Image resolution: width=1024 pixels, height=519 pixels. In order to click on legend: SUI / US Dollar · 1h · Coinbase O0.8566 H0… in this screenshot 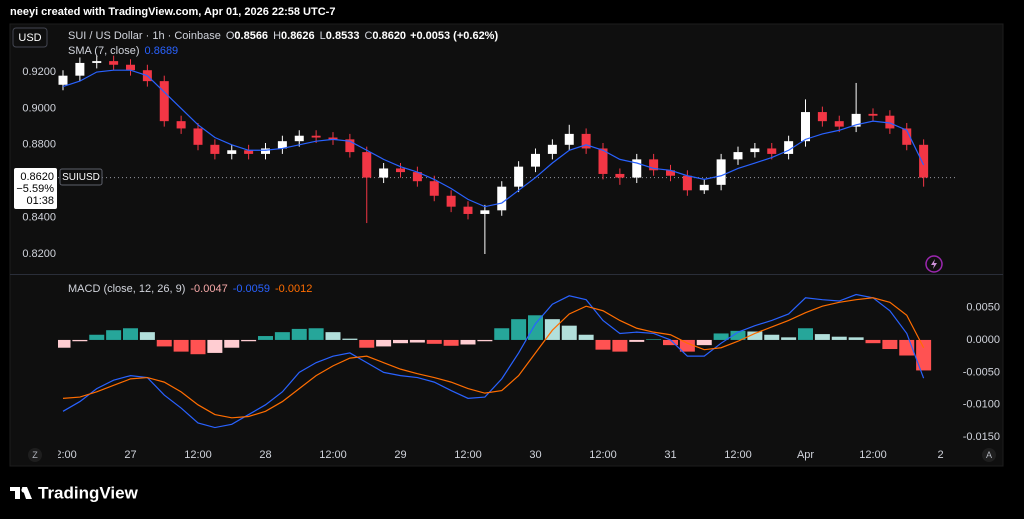, I will do `click(283, 36)`.